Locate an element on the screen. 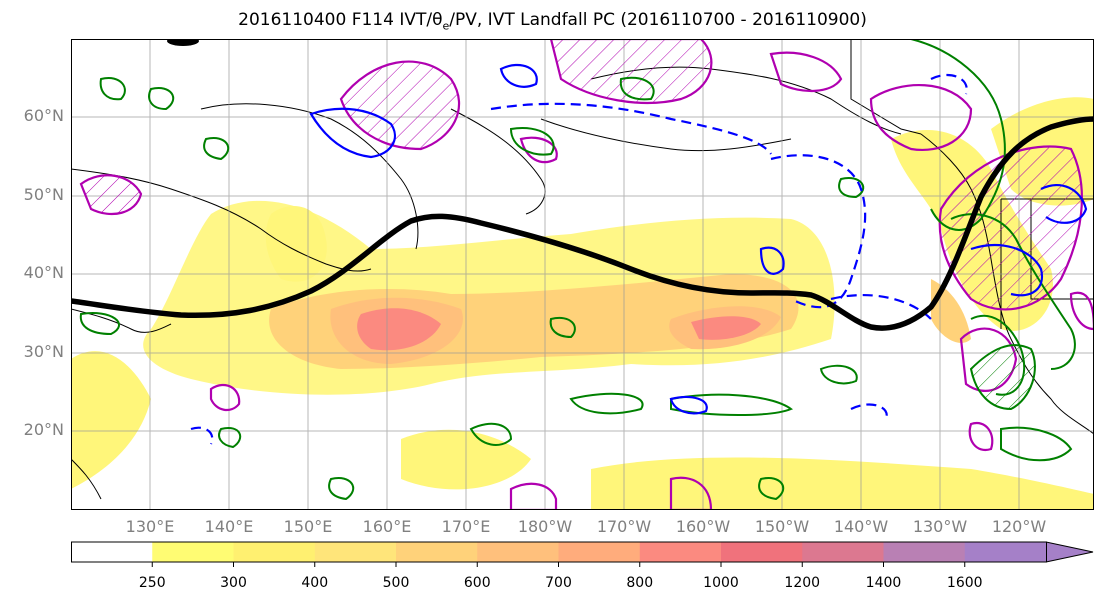 The image size is (1105, 603). lon-label-150e: 150°E is located at coordinates (308, 526).